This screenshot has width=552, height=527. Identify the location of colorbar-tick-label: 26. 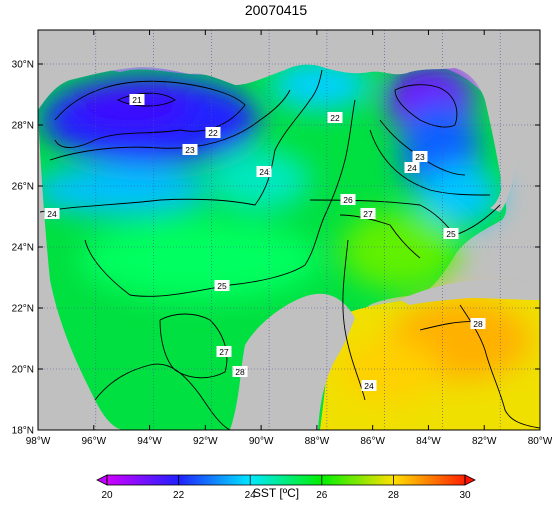
(322, 495).